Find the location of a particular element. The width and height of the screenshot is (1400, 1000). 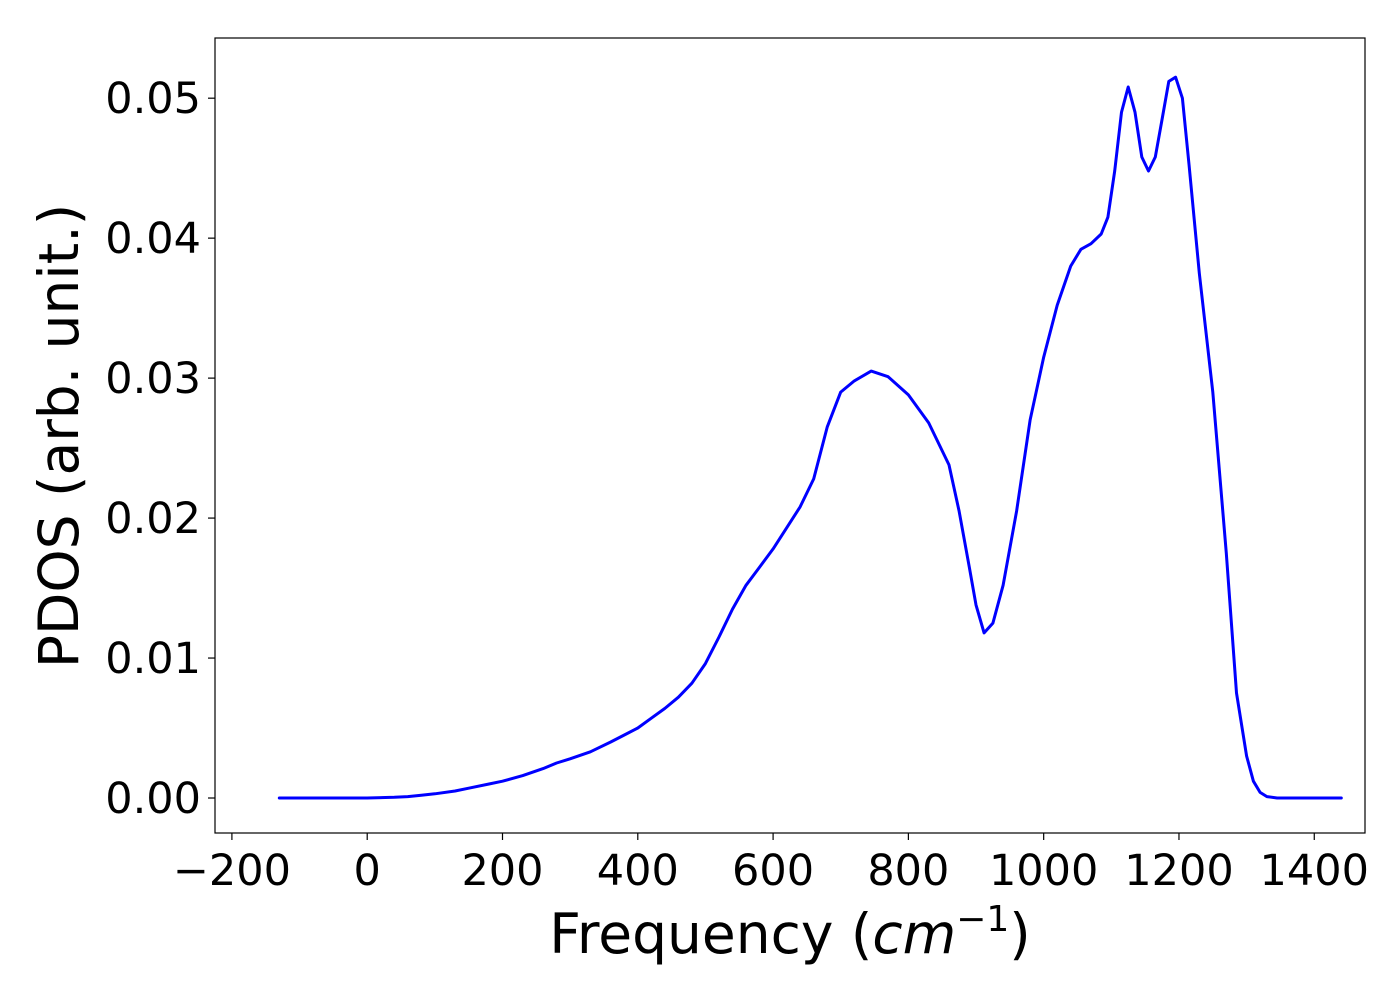

y-tick-label: 0.02 is located at coordinates (153, 519).